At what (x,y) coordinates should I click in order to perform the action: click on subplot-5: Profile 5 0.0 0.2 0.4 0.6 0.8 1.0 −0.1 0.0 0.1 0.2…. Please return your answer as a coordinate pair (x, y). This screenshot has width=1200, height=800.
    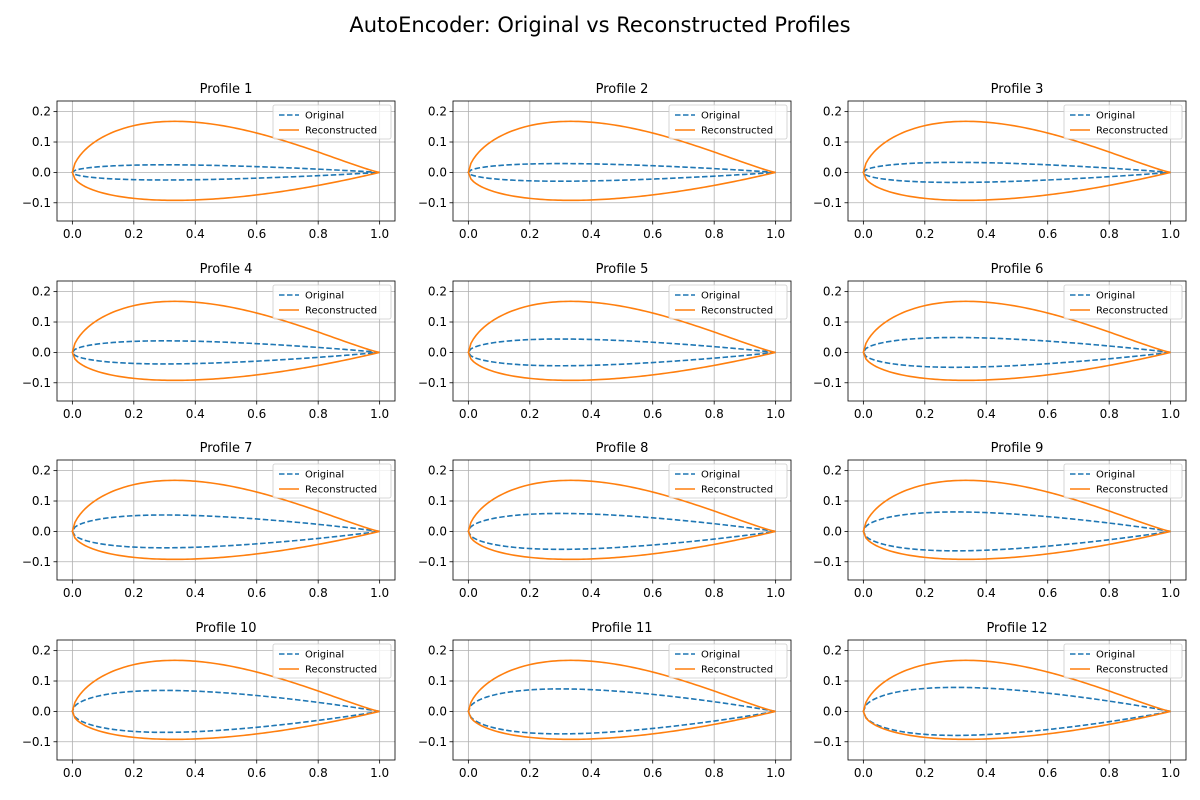
    Looking at the image, I should click on (605, 341).